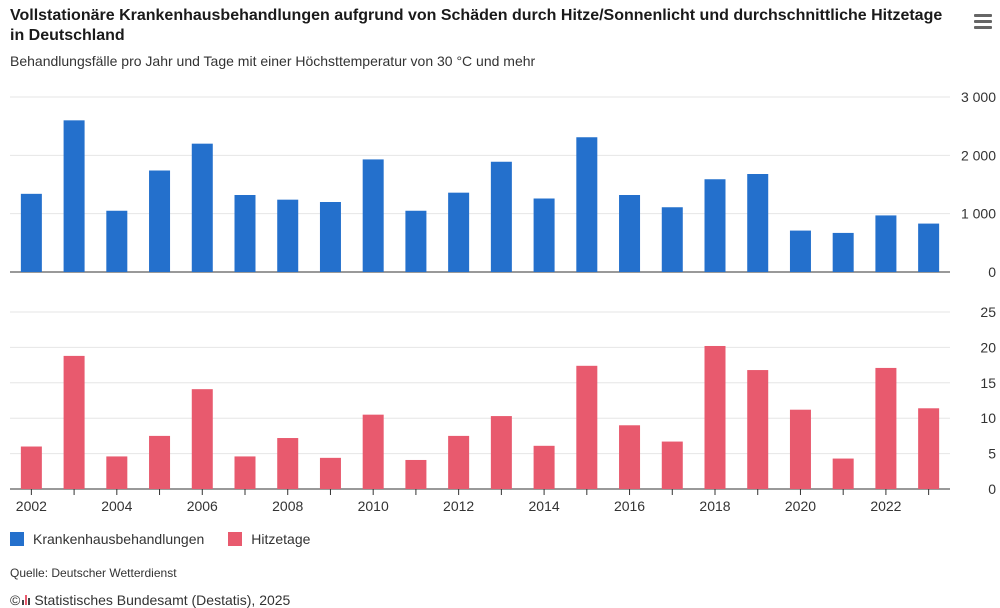  What do you see at coordinates (630, 457) in the screenshot?
I see `bar-hitzetage-2016` at bounding box center [630, 457].